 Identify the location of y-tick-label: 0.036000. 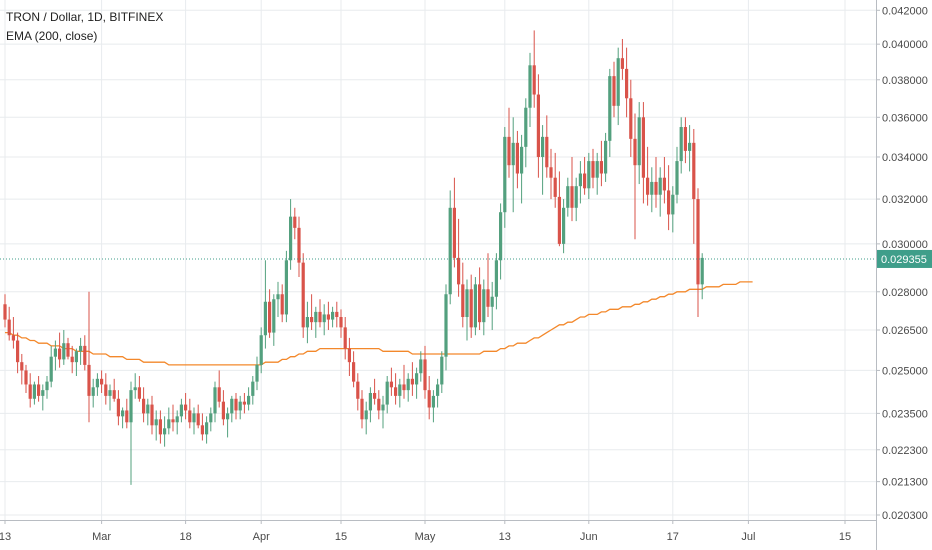
(905, 118).